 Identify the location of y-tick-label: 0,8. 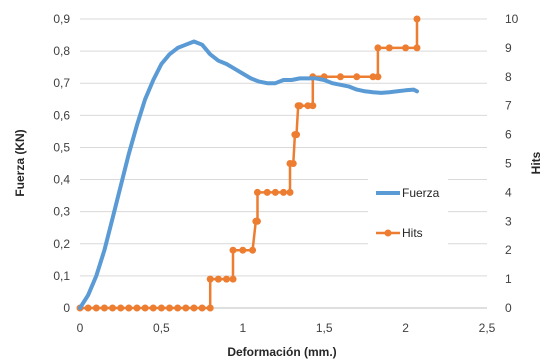
(61, 51).